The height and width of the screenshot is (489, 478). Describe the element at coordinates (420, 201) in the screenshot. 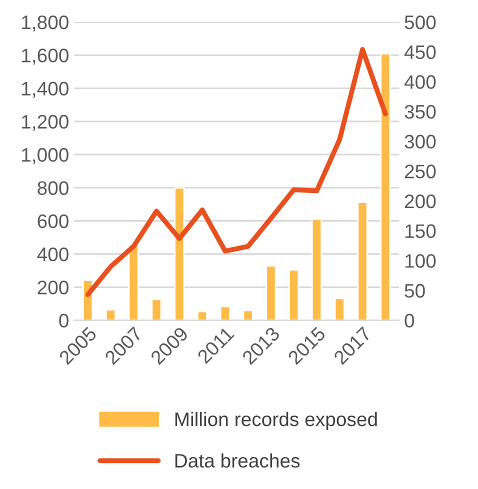

I see `y2-tick-label: 200` at that location.